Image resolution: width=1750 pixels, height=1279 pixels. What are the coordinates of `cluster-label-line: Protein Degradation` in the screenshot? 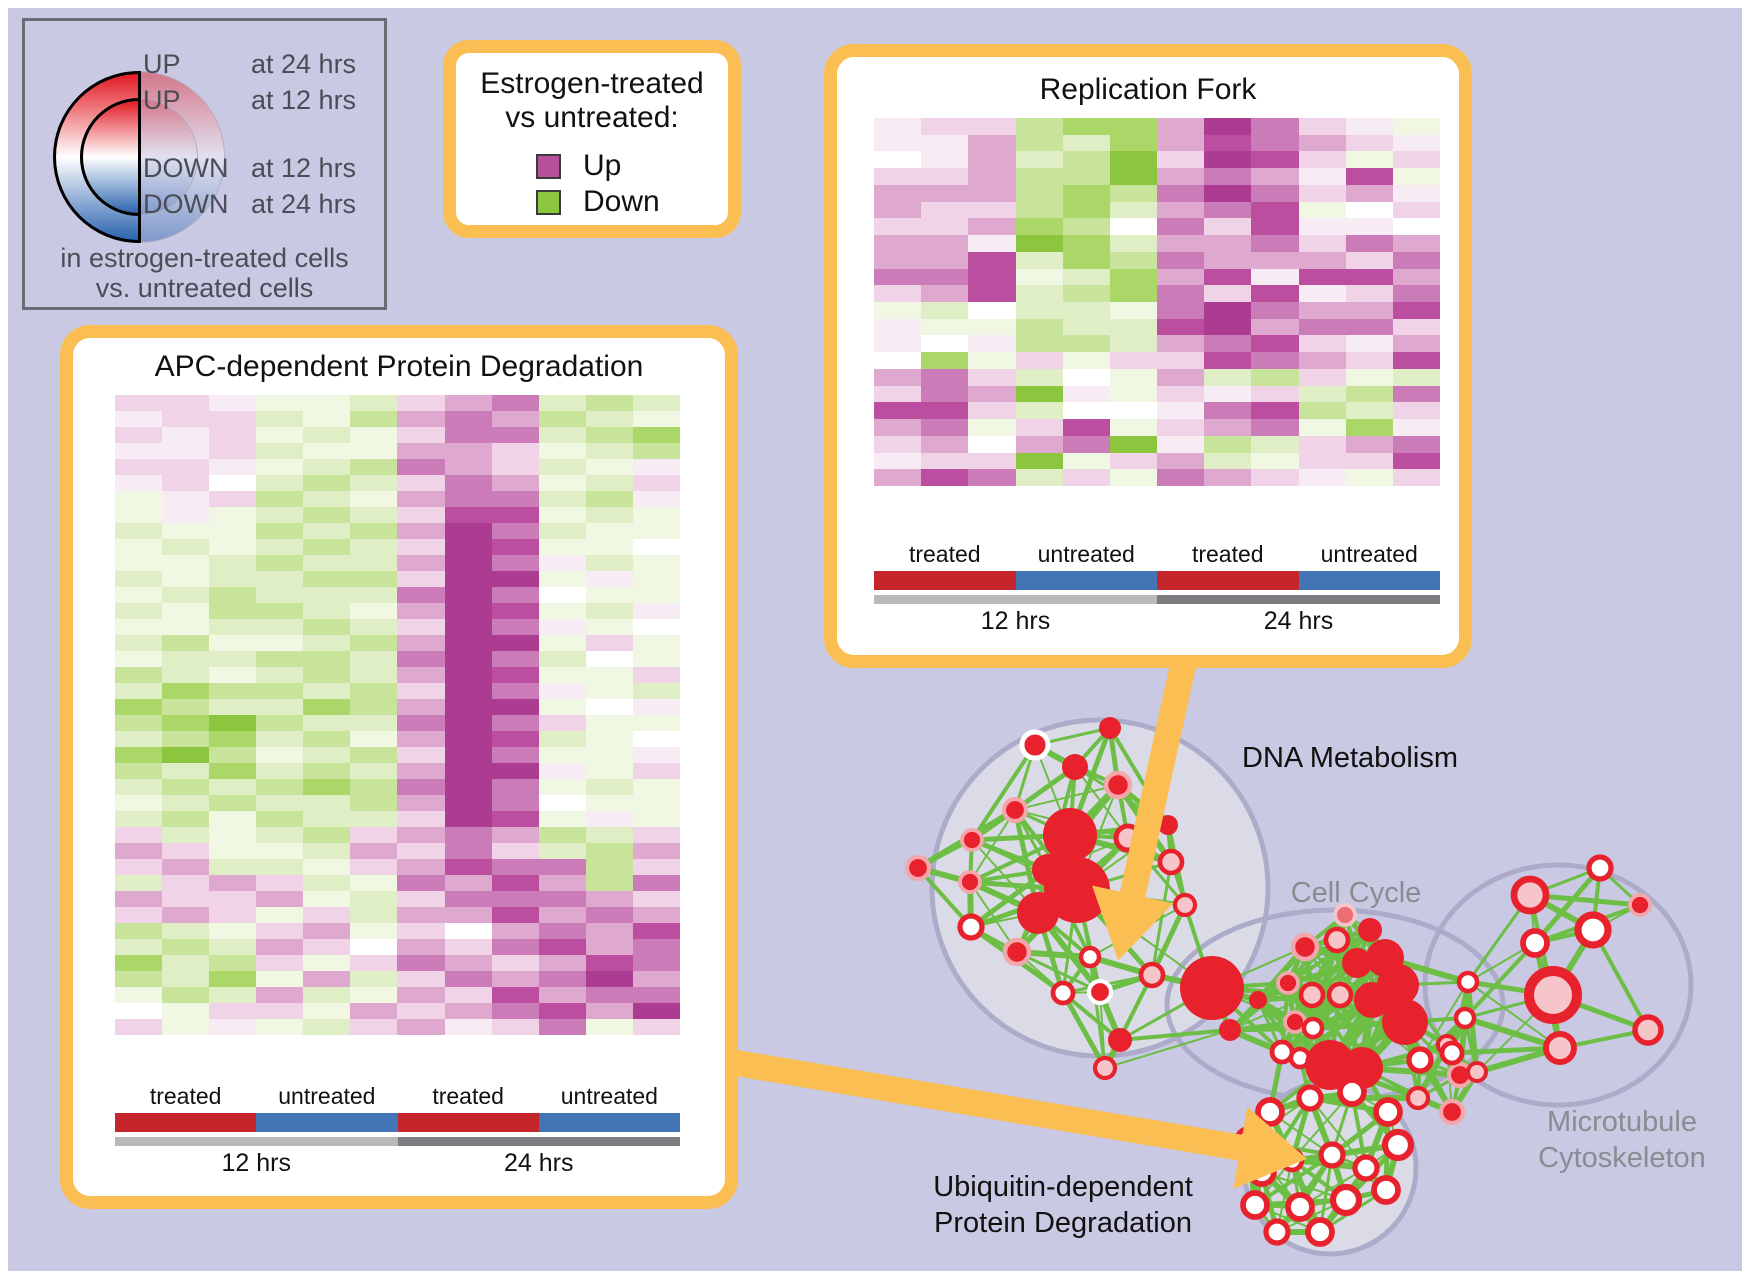 It's located at (1063, 1223).